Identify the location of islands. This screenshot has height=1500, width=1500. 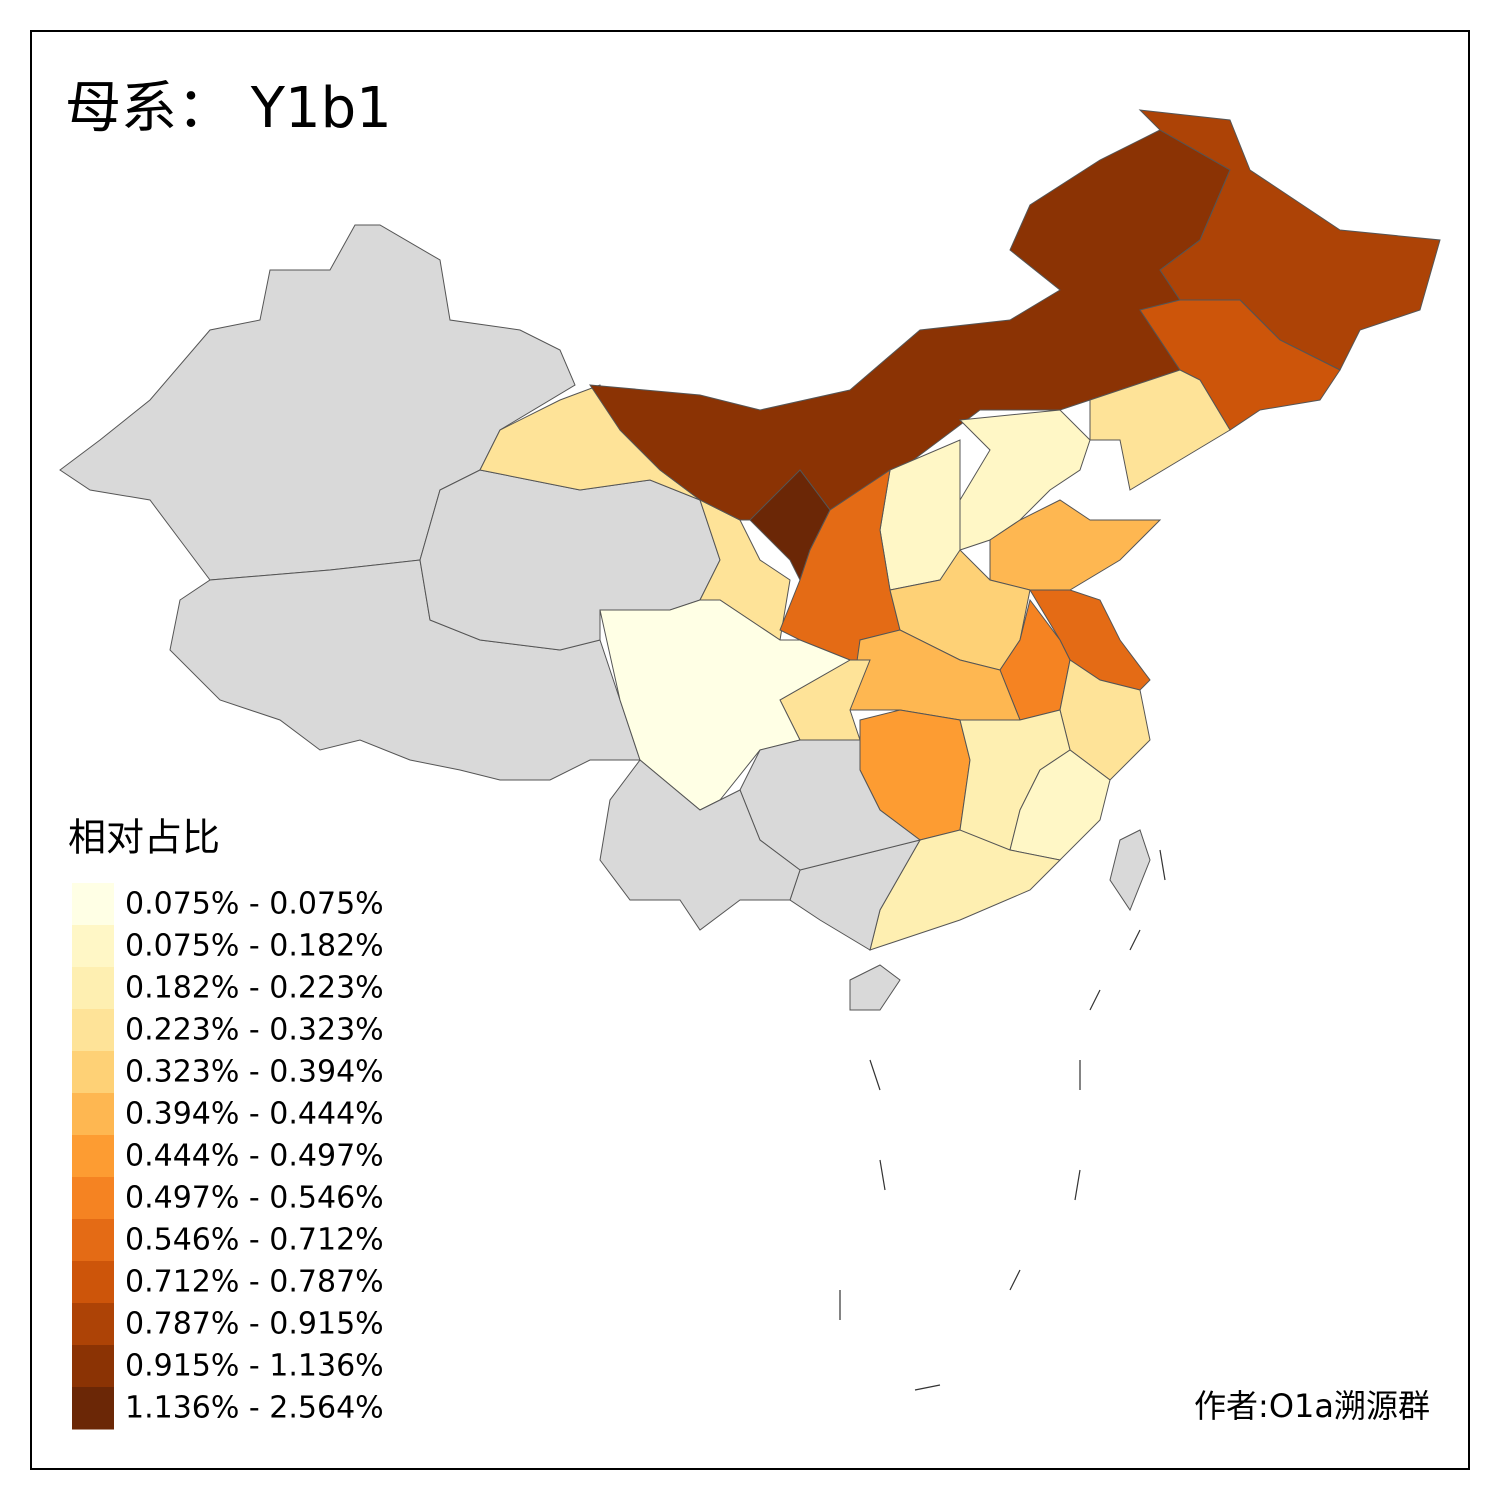
(1002, 1120).